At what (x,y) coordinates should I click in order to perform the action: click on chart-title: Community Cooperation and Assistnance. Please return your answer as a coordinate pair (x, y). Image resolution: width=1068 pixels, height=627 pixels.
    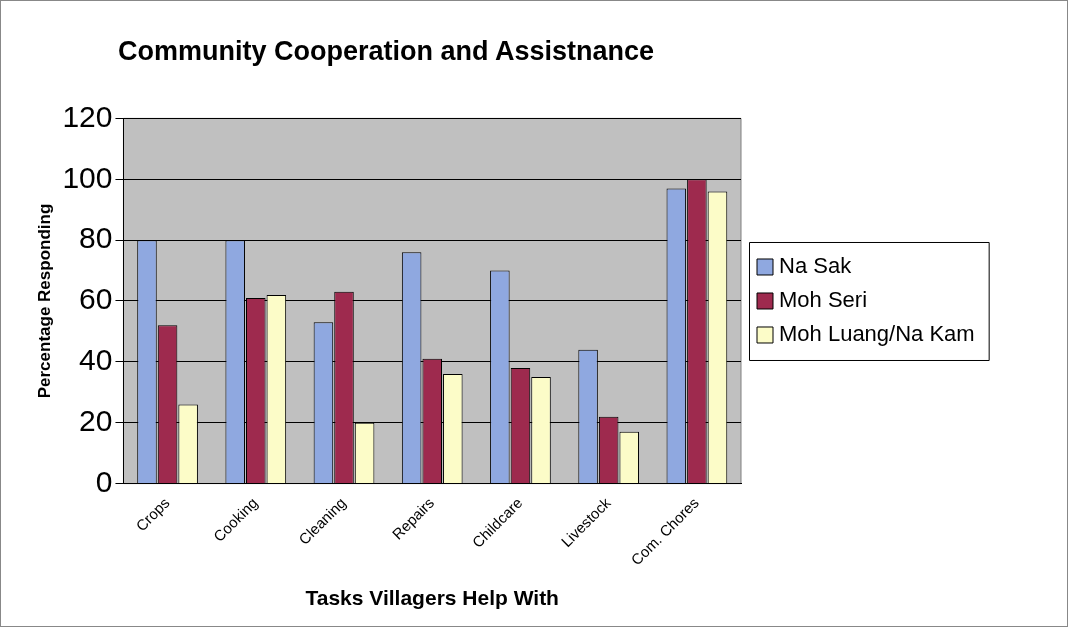
    Looking at the image, I should click on (386, 50).